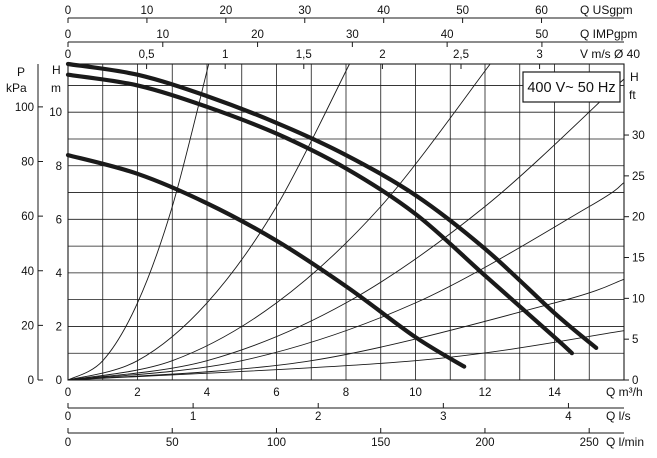 The width and height of the screenshot is (657, 458). Describe the element at coordinates (542, 35) in the screenshot. I see `flow_impgpm-tick-label: 50` at that location.